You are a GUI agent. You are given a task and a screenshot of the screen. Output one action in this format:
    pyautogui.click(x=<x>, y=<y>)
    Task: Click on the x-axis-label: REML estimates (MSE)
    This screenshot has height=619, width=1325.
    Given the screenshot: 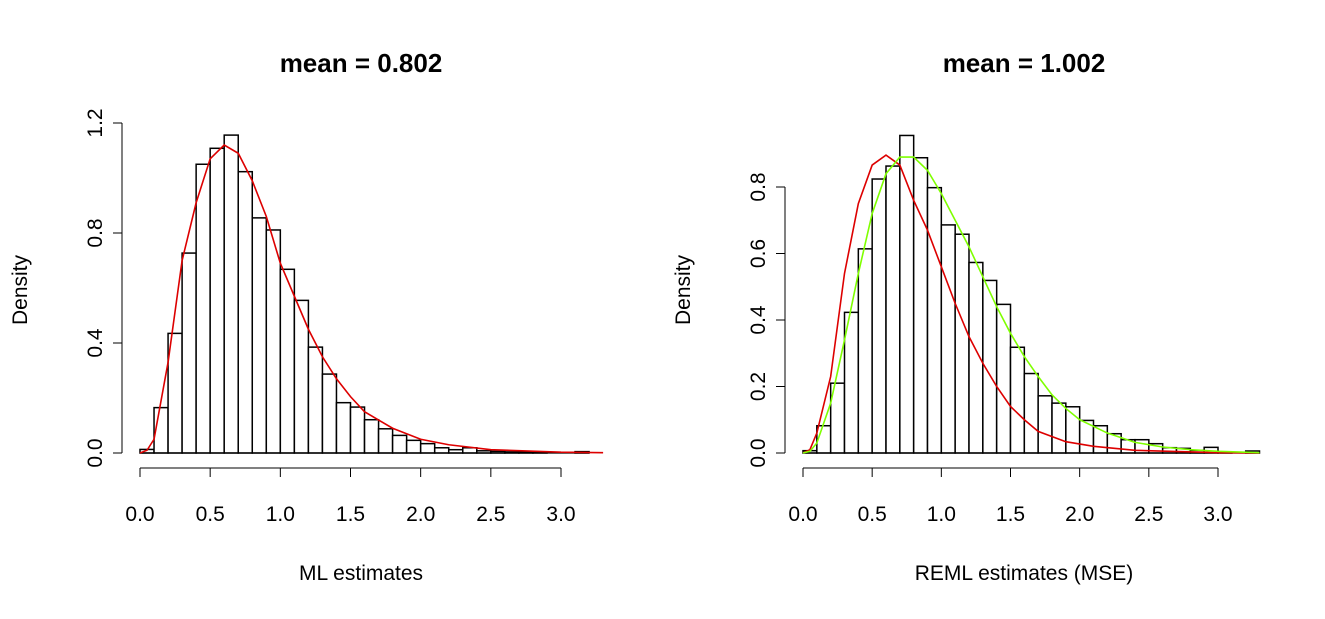 What is the action you would take?
    pyautogui.click(x=1024, y=573)
    